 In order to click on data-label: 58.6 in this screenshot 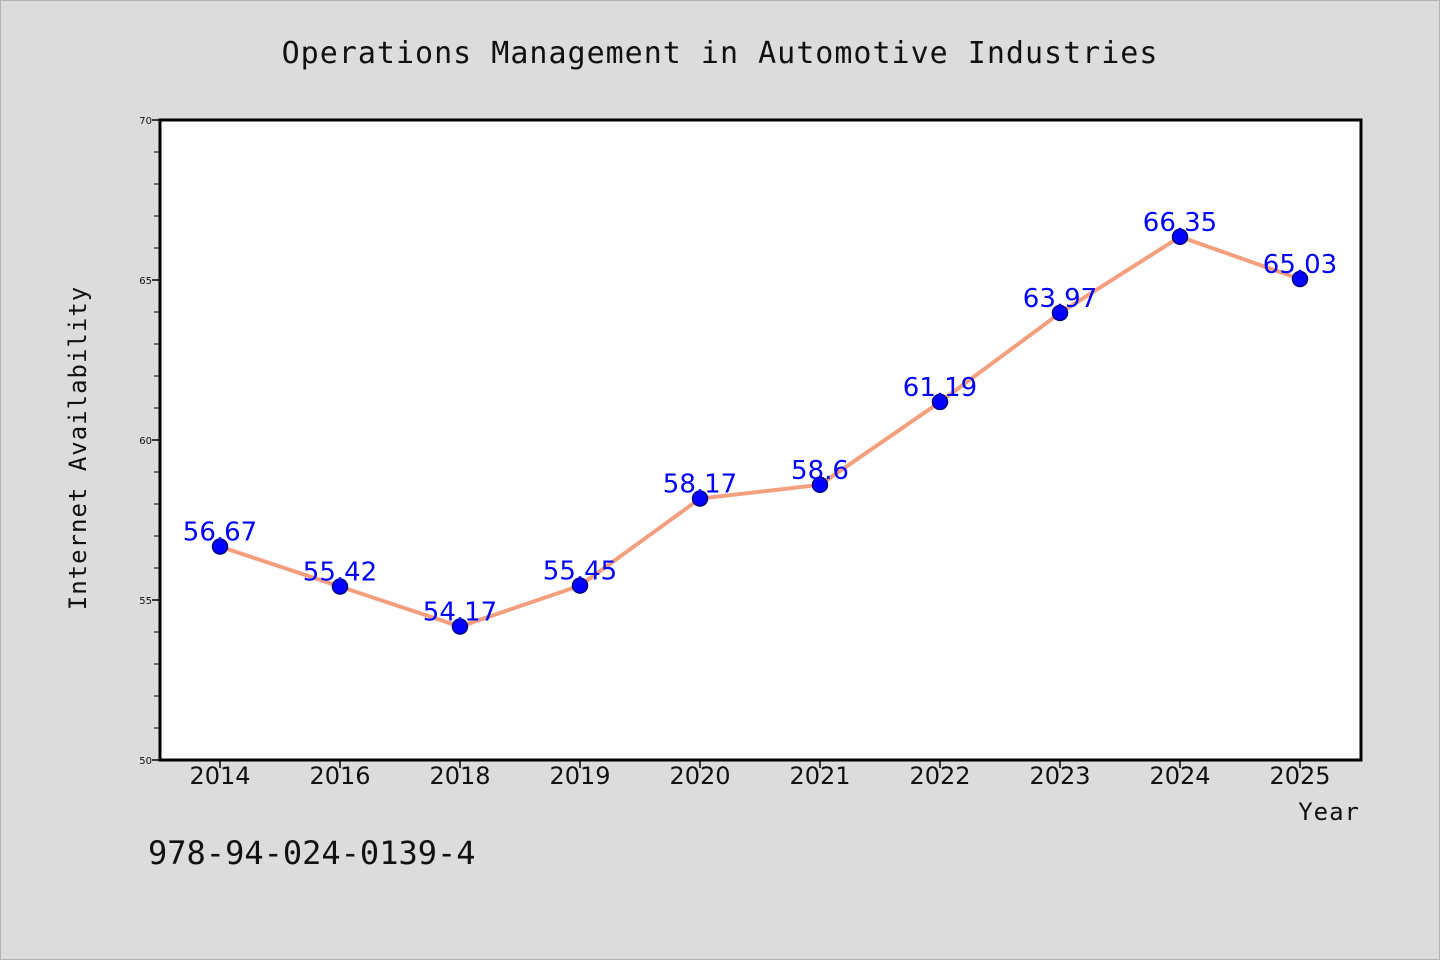, I will do `click(820, 471)`.